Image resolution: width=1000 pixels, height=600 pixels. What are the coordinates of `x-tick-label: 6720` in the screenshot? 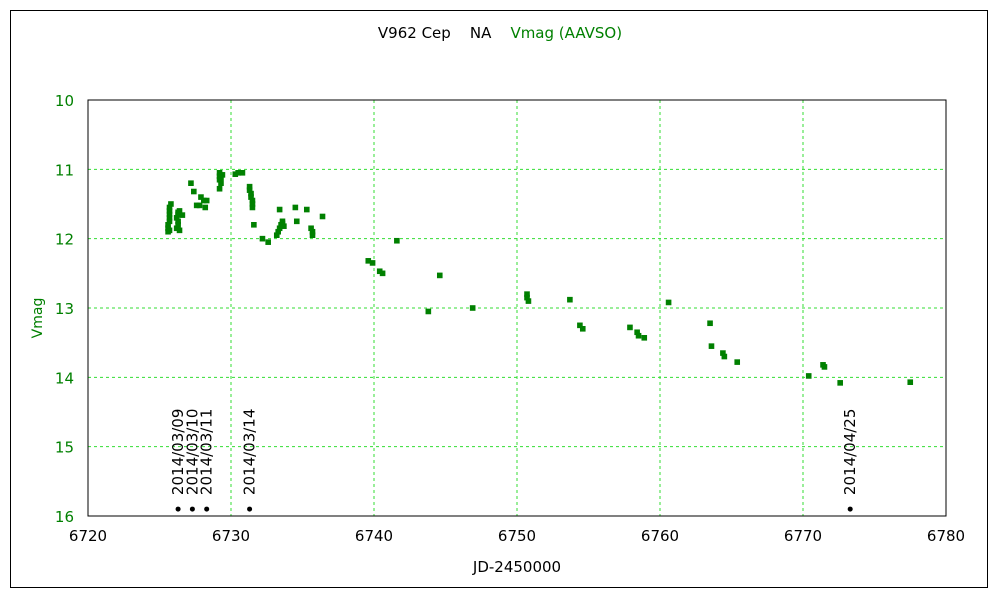 It's located at (88, 536).